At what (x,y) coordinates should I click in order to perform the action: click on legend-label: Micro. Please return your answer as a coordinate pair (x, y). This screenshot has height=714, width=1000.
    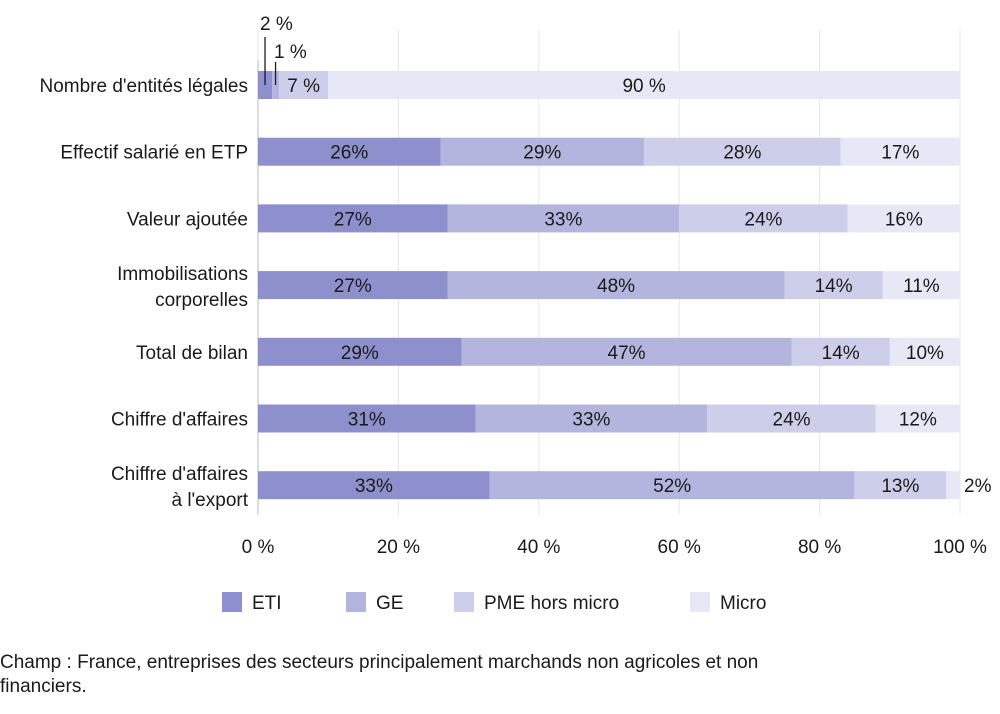
    Looking at the image, I should click on (743, 603).